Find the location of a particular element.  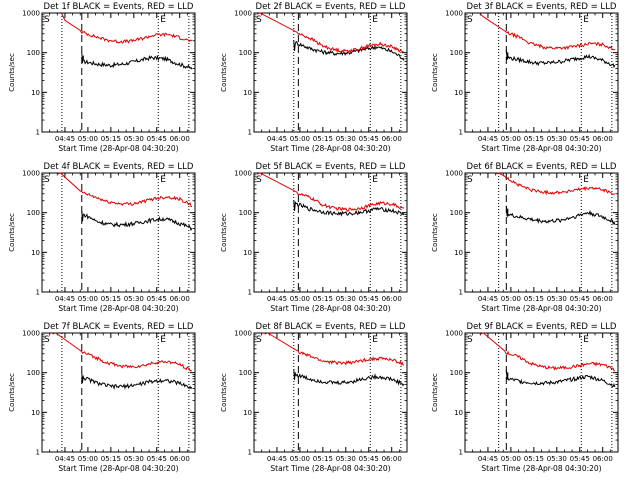

panel-title: Det 1f BLACK = Events, RED = LLD is located at coordinates (119, 7).